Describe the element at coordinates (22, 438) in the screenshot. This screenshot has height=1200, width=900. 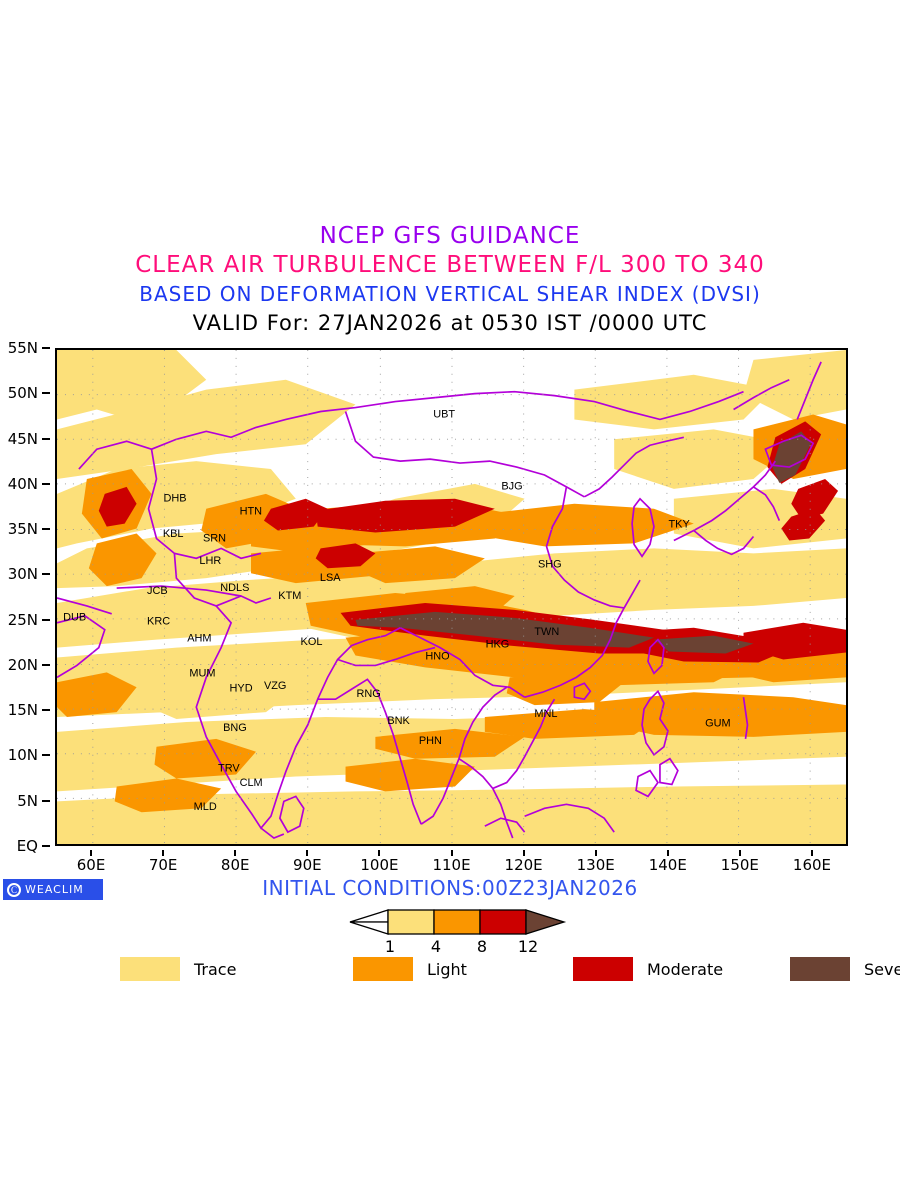
I see `lat-tick-45n: 45N` at that location.